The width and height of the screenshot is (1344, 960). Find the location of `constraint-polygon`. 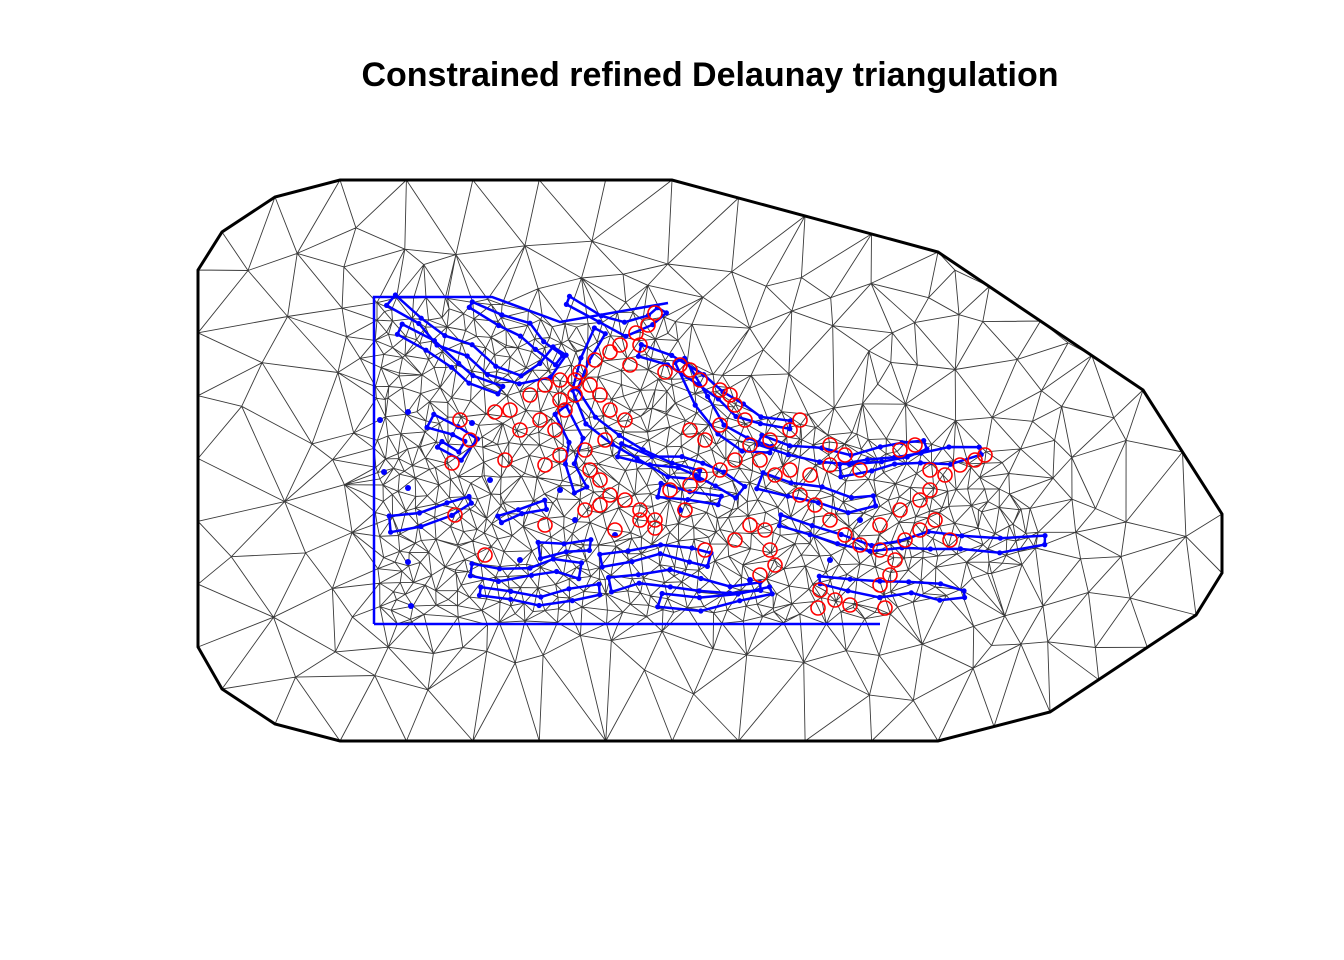

constraint-polygon is located at coordinates (912, 534).